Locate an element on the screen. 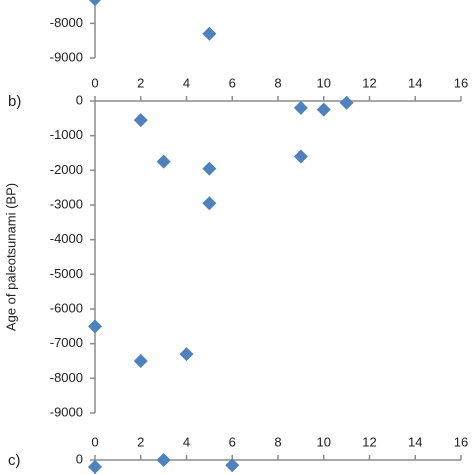  y-tick-label: -1000 is located at coordinates (66, 134).